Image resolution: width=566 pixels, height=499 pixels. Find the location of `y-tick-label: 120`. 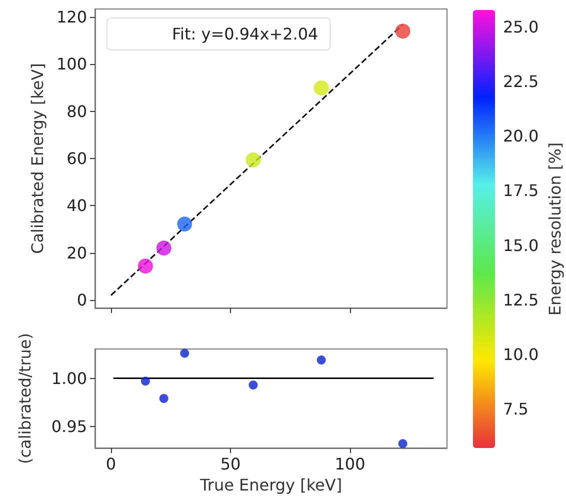

y-tick-label: 120 is located at coordinates (71, 17).